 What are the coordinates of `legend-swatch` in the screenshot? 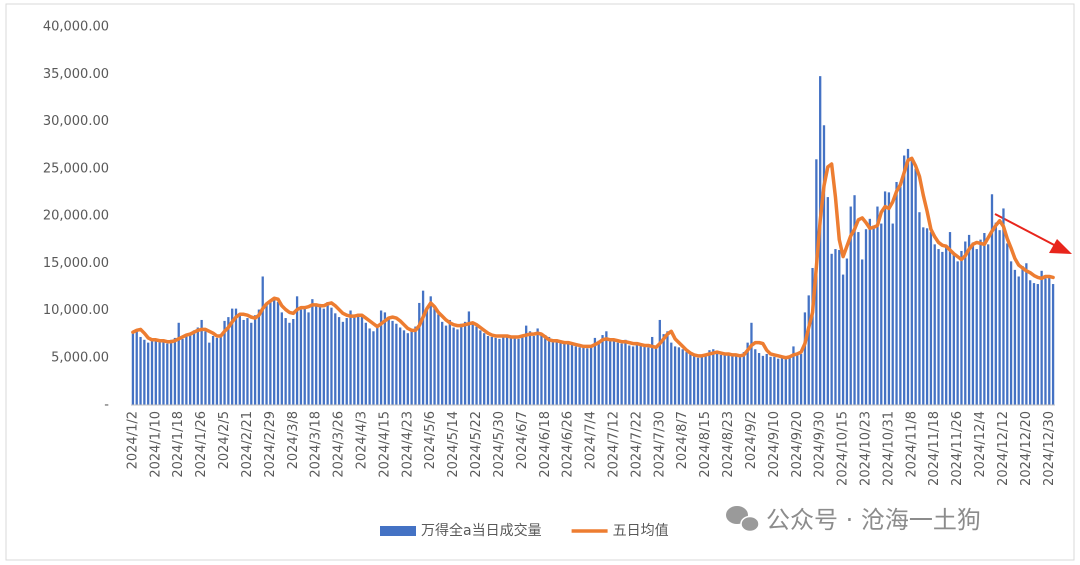 It's located at (398, 531).